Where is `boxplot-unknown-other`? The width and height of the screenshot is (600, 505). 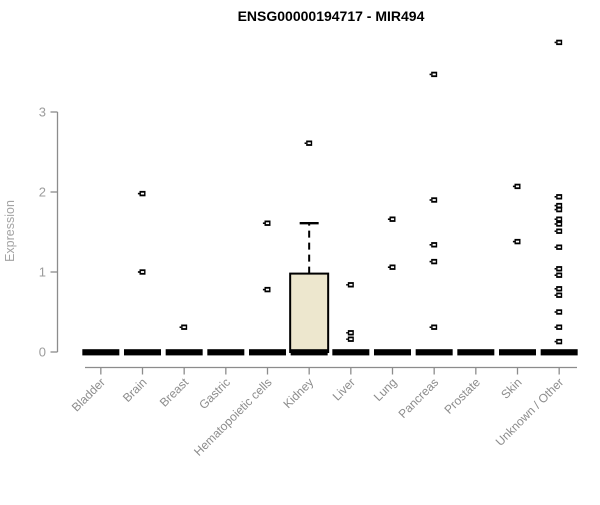
boxplot-unknown-other is located at coordinates (559, 197).